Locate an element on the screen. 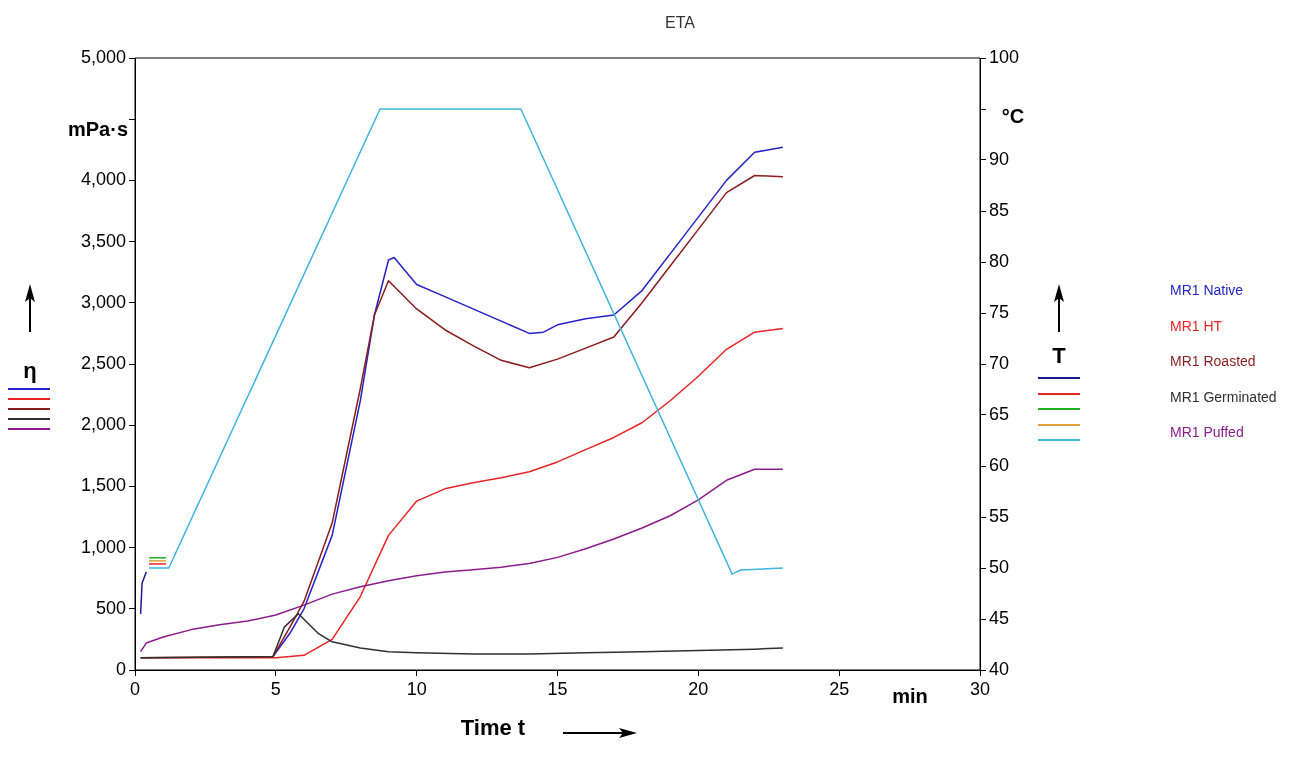 The height and width of the screenshot is (769, 1309). text: mPa·s is located at coordinates (98, 129).